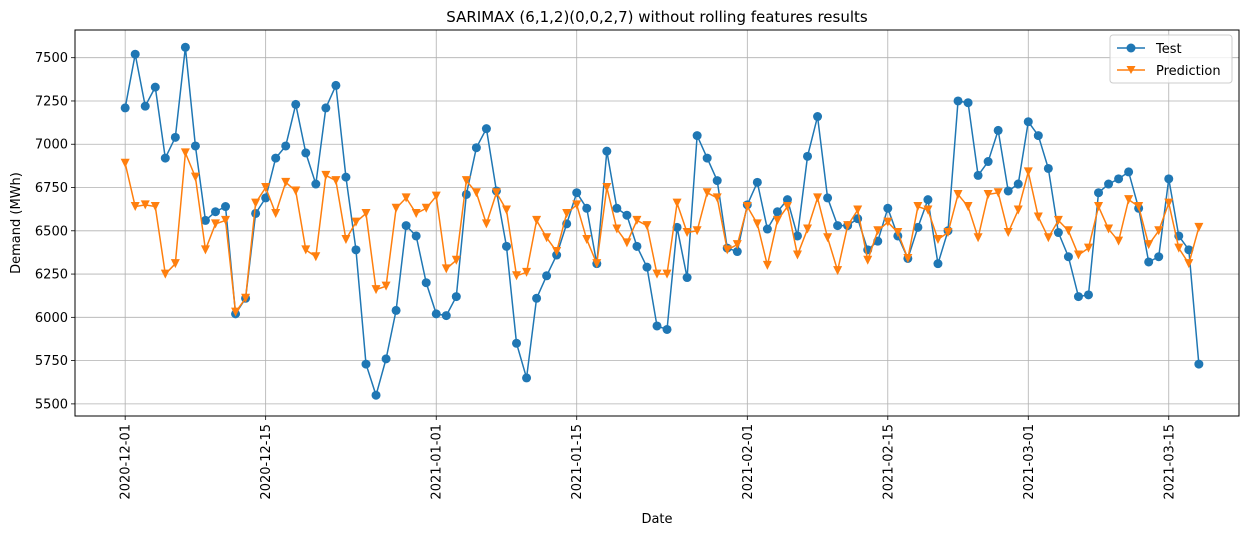 The height and width of the screenshot is (535, 1247). Describe the element at coordinates (1169, 462) in the screenshot. I see `x-tick-label: 2021-03-15` at that location.